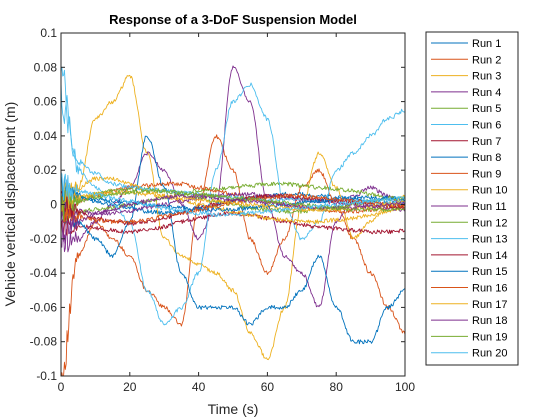 Image resolution: width=560 pixels, height=420 pixels. Describe the element at coordinates (44, 307) in the screenshot. I see `y-tick-label: -0.06` at that location.